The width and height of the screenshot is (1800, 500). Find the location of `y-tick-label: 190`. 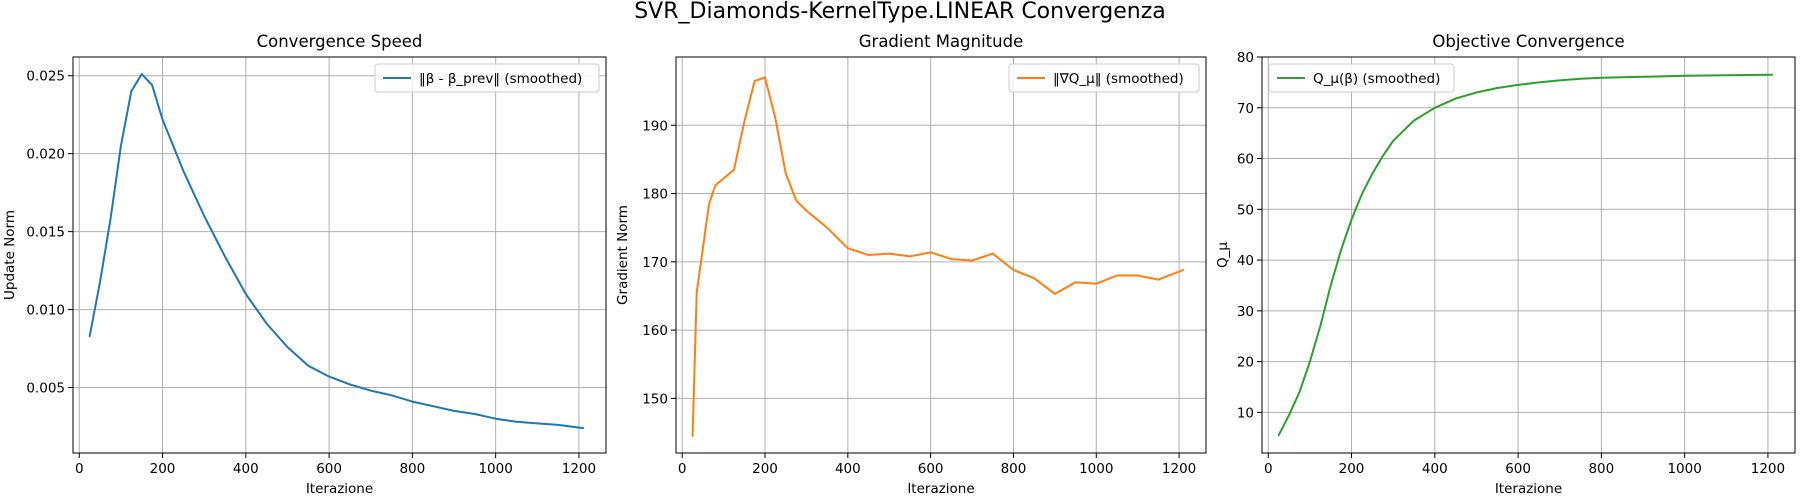

y-tick-label: 190 is located at coordinates (655, 126).